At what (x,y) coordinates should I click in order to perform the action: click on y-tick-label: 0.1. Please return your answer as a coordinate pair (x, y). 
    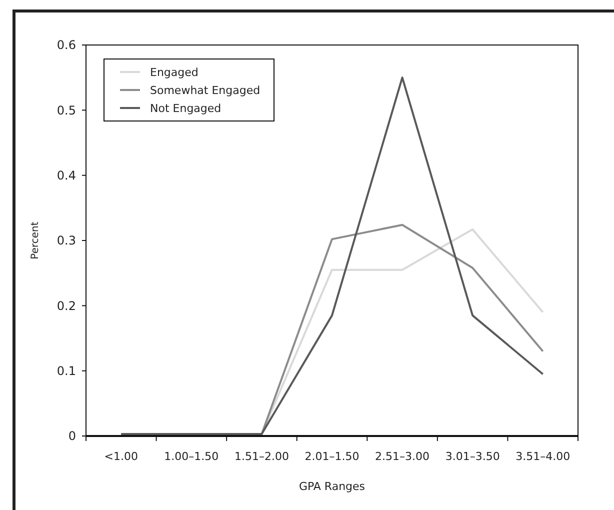
    Looking at the image, I should click on (66, 371).